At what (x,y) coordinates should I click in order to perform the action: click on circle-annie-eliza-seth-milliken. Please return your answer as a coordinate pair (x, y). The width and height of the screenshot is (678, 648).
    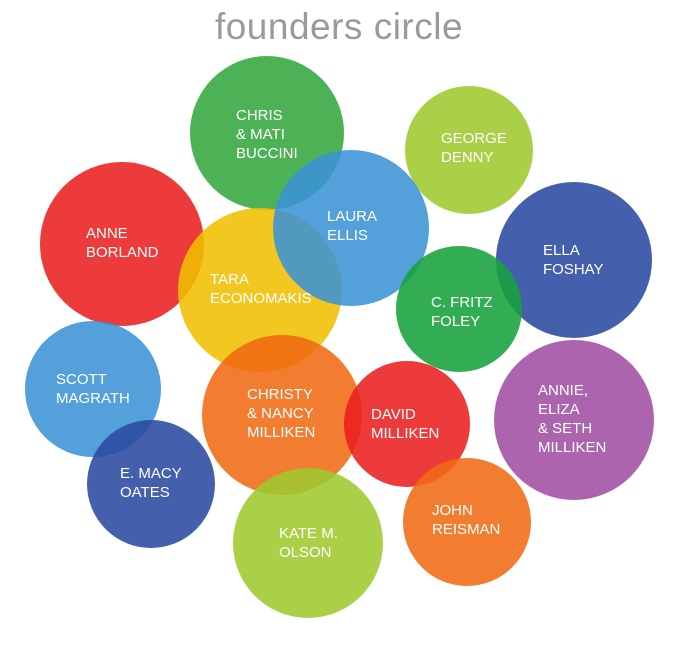
    Looking at the image, I should click on (574, 420).